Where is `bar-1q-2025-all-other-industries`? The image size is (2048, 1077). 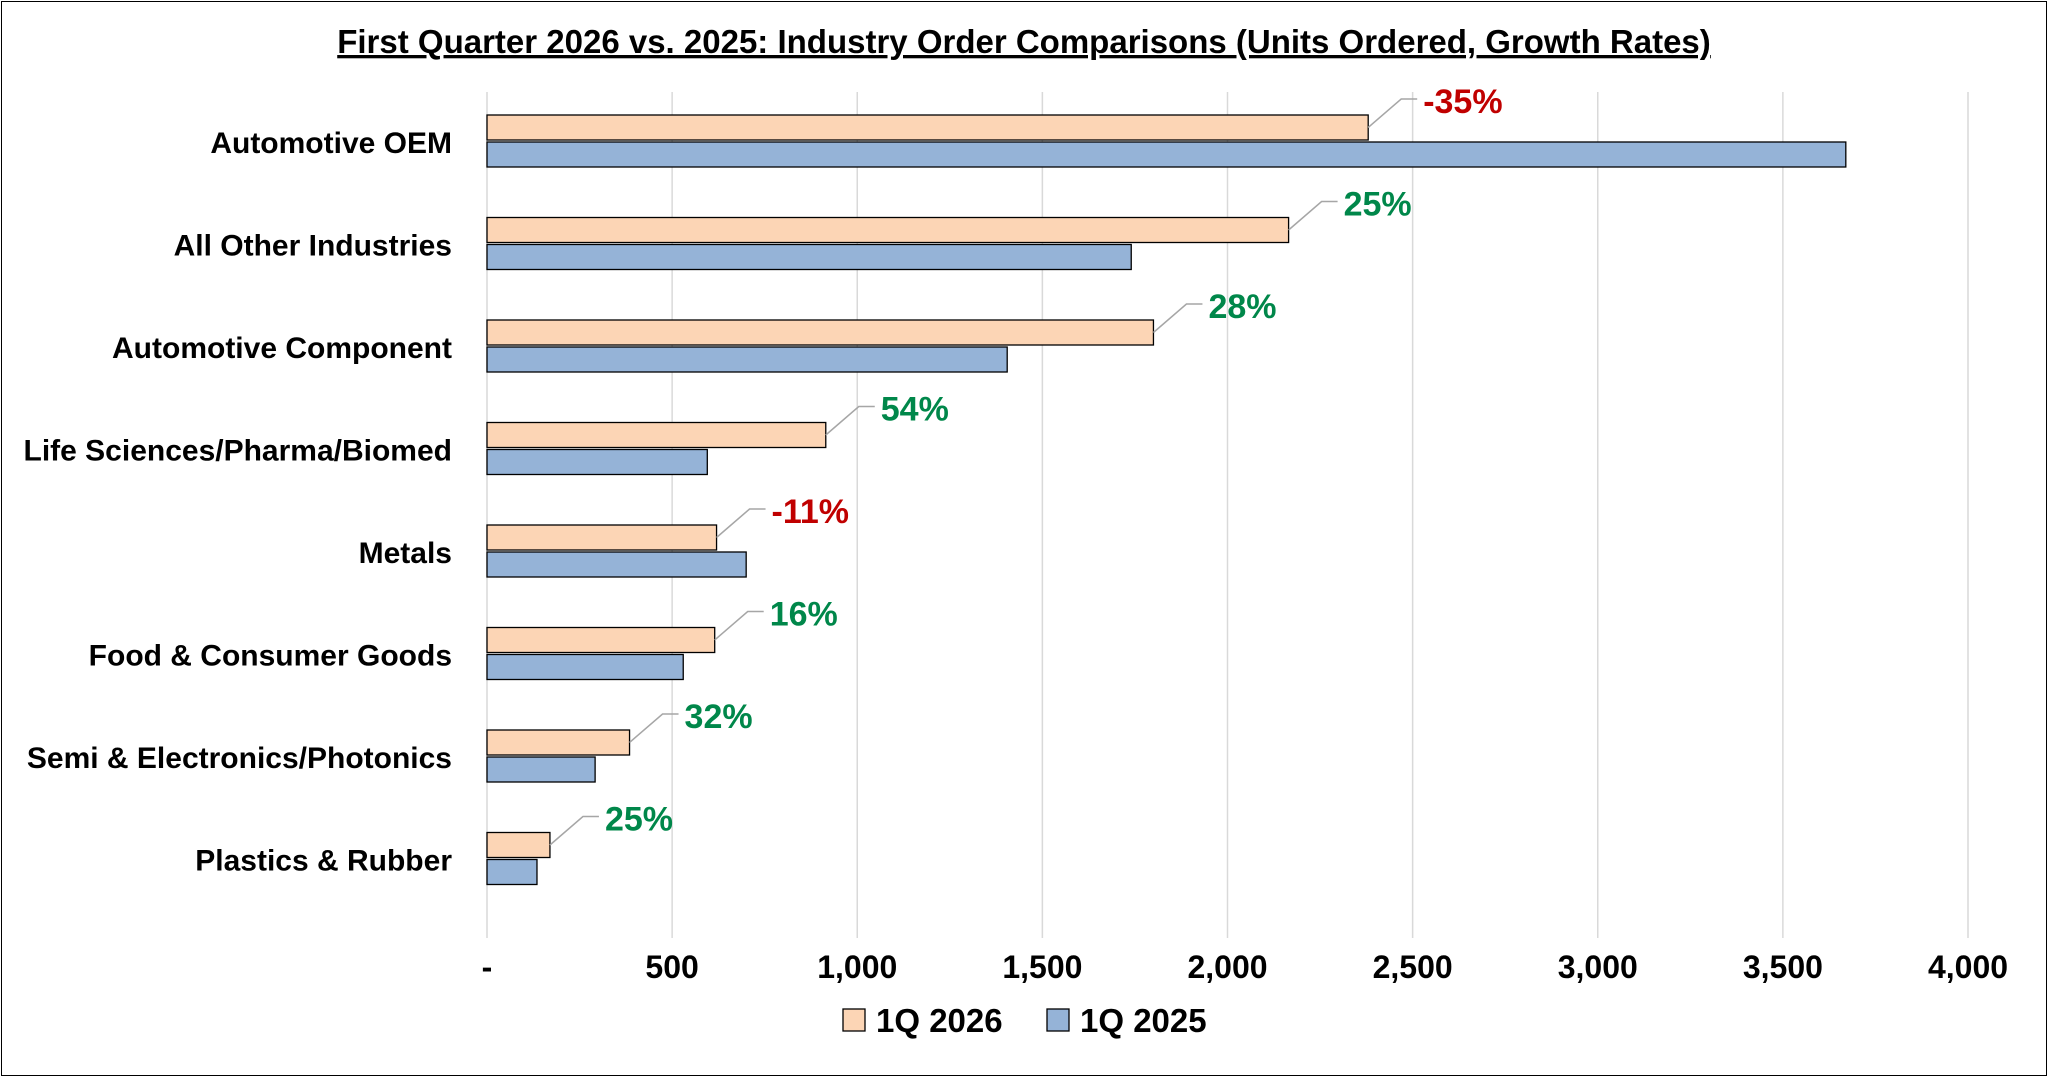 bar-1q-2025-all-other-industries is located at coordinates (809, 257).